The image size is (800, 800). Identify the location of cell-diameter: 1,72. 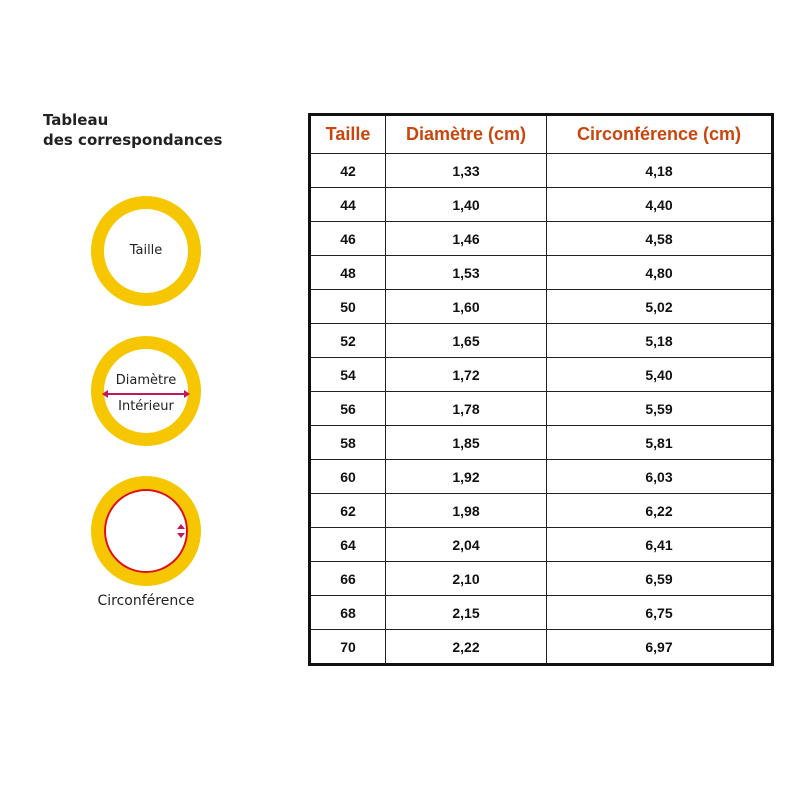
(466, 374).